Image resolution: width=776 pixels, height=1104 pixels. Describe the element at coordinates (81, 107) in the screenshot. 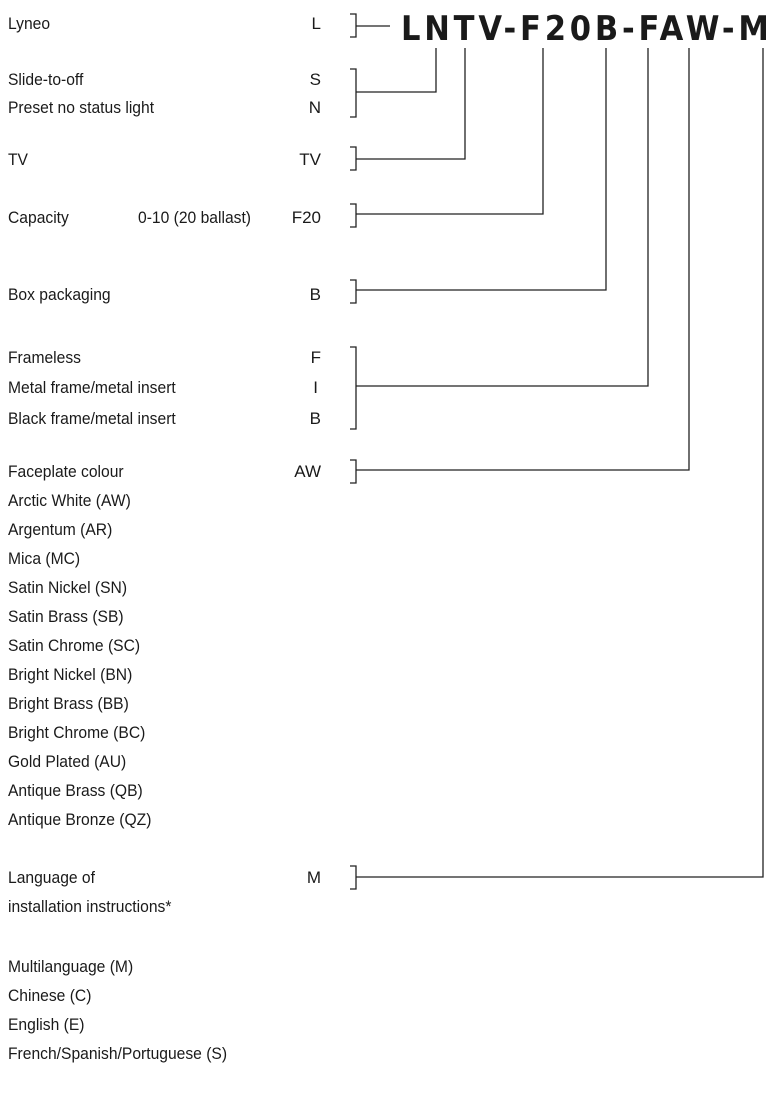

I see `status-light-label: Preset no status light` at that location.